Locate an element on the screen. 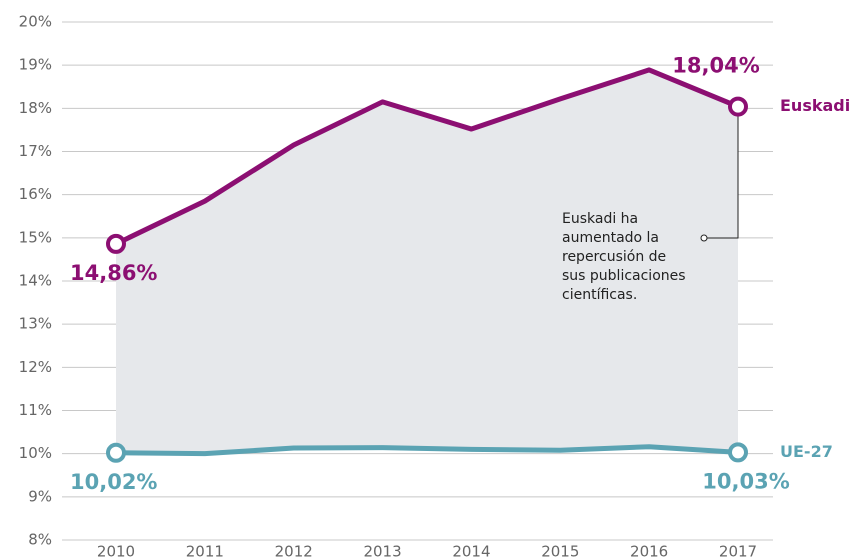 The width and height of the screenshot is (861, 560). y-tick-label: 18% is located at coordinates (35, 108).